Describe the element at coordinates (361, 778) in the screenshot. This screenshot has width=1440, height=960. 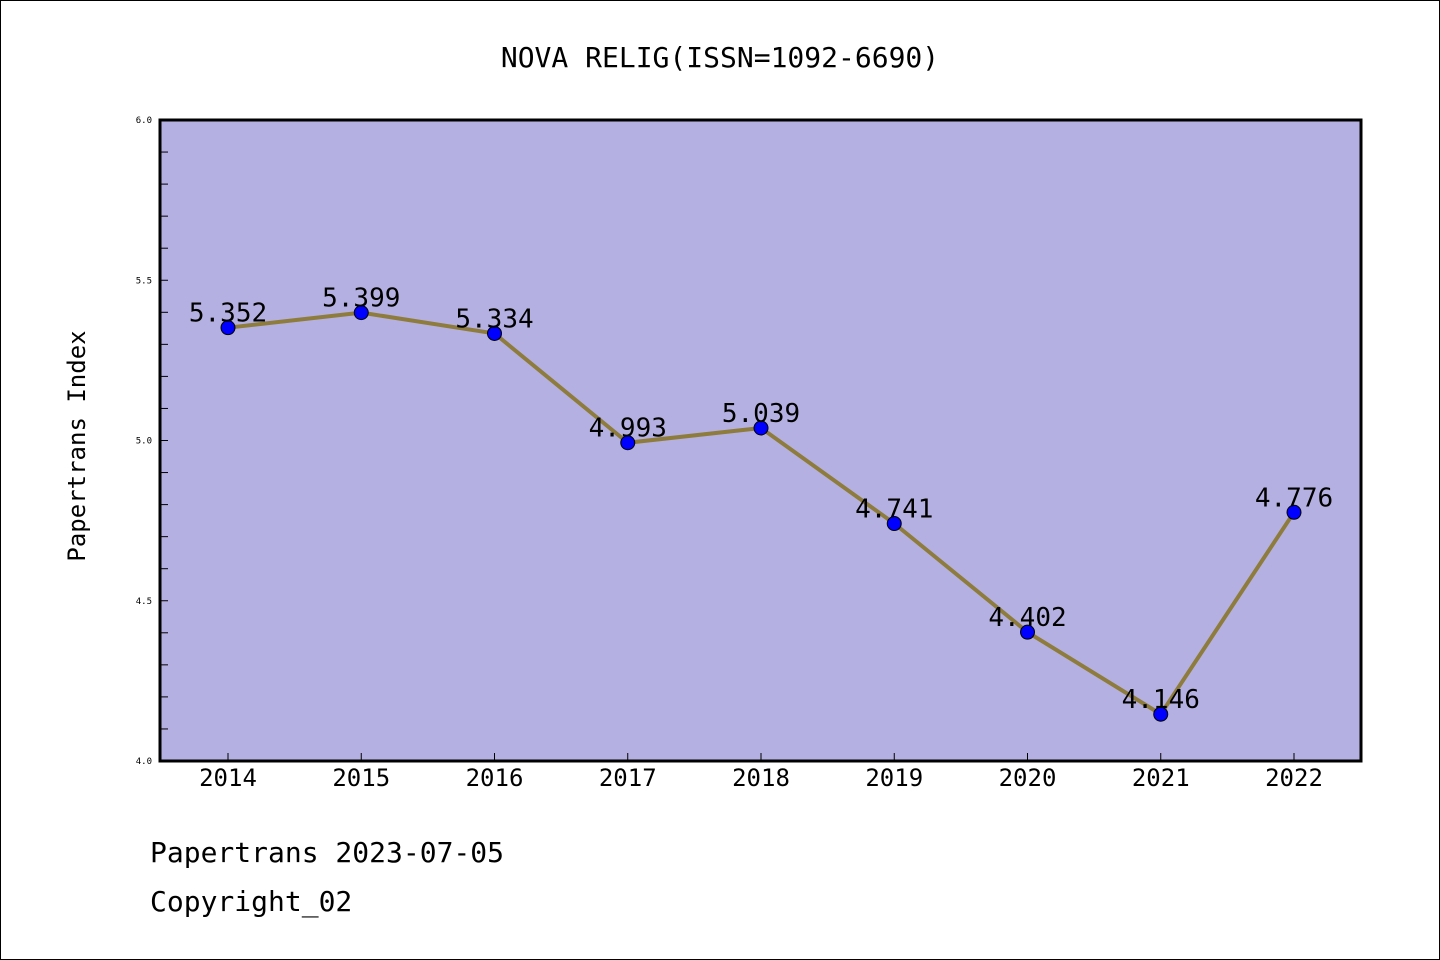
I see `x-tick-label: 2015` at that location.